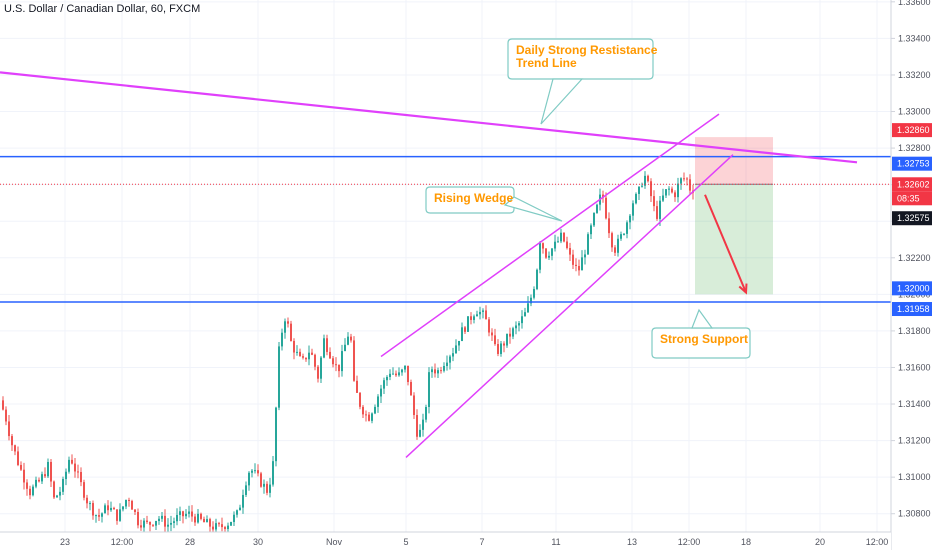 The image size is (932, 550). What do you see at coordinates (914, 258) in the screenshot?
I see `price-tick-label: 1.32200` at bounding box center [914, 258].